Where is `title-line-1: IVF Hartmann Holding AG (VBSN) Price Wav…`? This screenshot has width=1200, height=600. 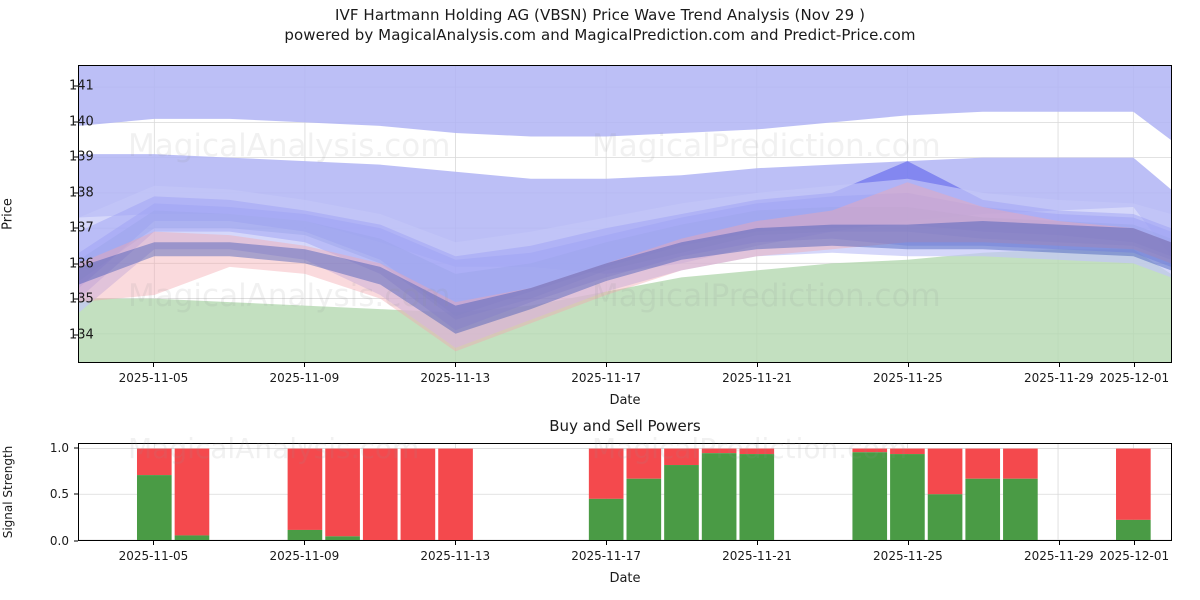 title-line-1: IVF Hartmann Holding AG (VBSN) Price Wav… is located at coordinates (600, 15).